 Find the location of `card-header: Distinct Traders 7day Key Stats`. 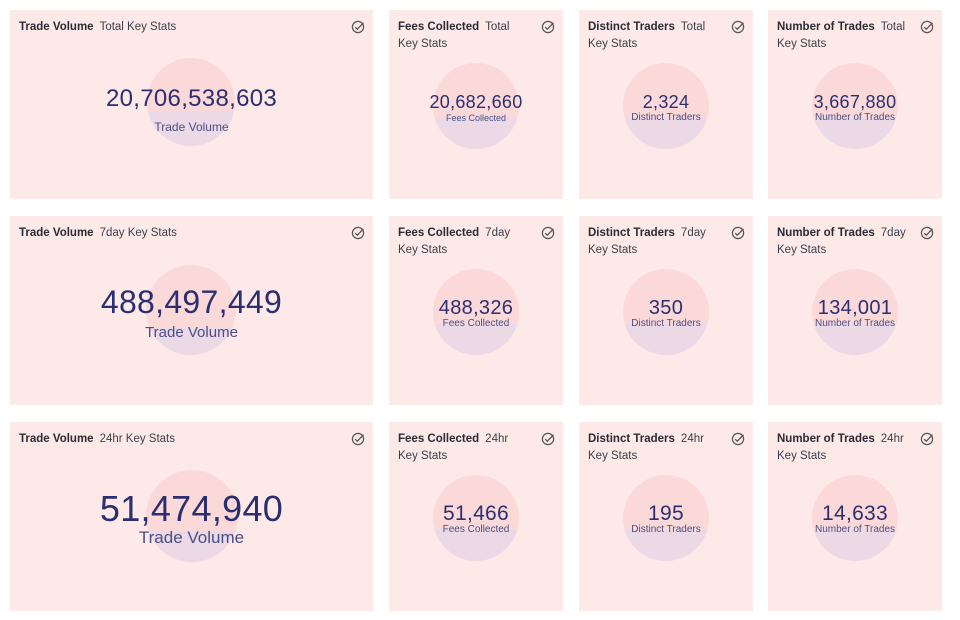

card-header: Distinct Traders 7day Key Stats is located at coordinates (653, 242).